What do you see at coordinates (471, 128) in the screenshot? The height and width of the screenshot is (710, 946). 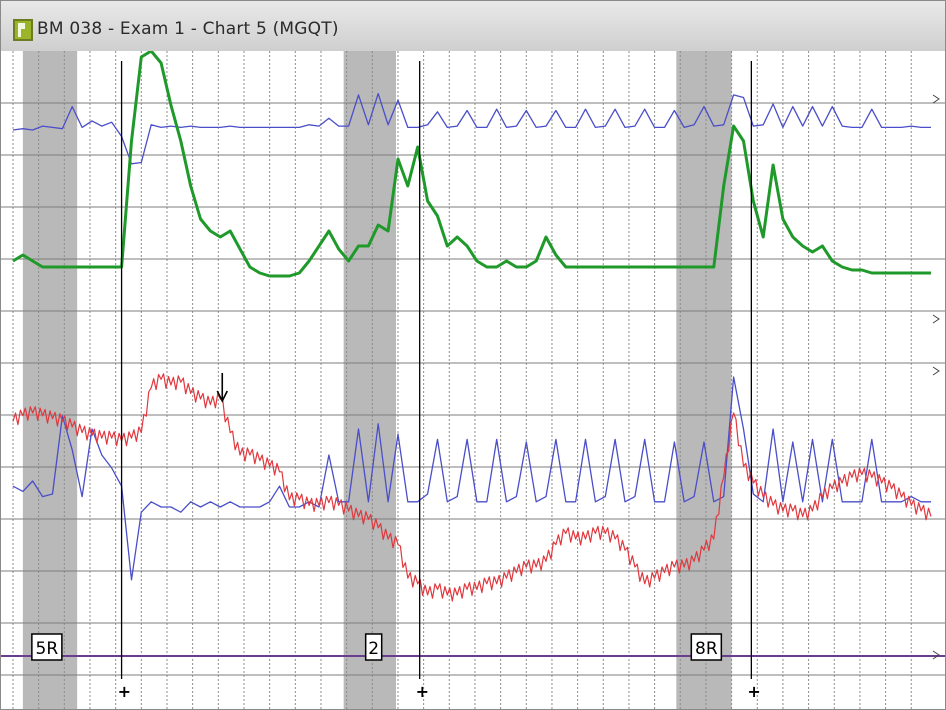 I see `upper-pneumo-trace` at bounding box center [471, 128].